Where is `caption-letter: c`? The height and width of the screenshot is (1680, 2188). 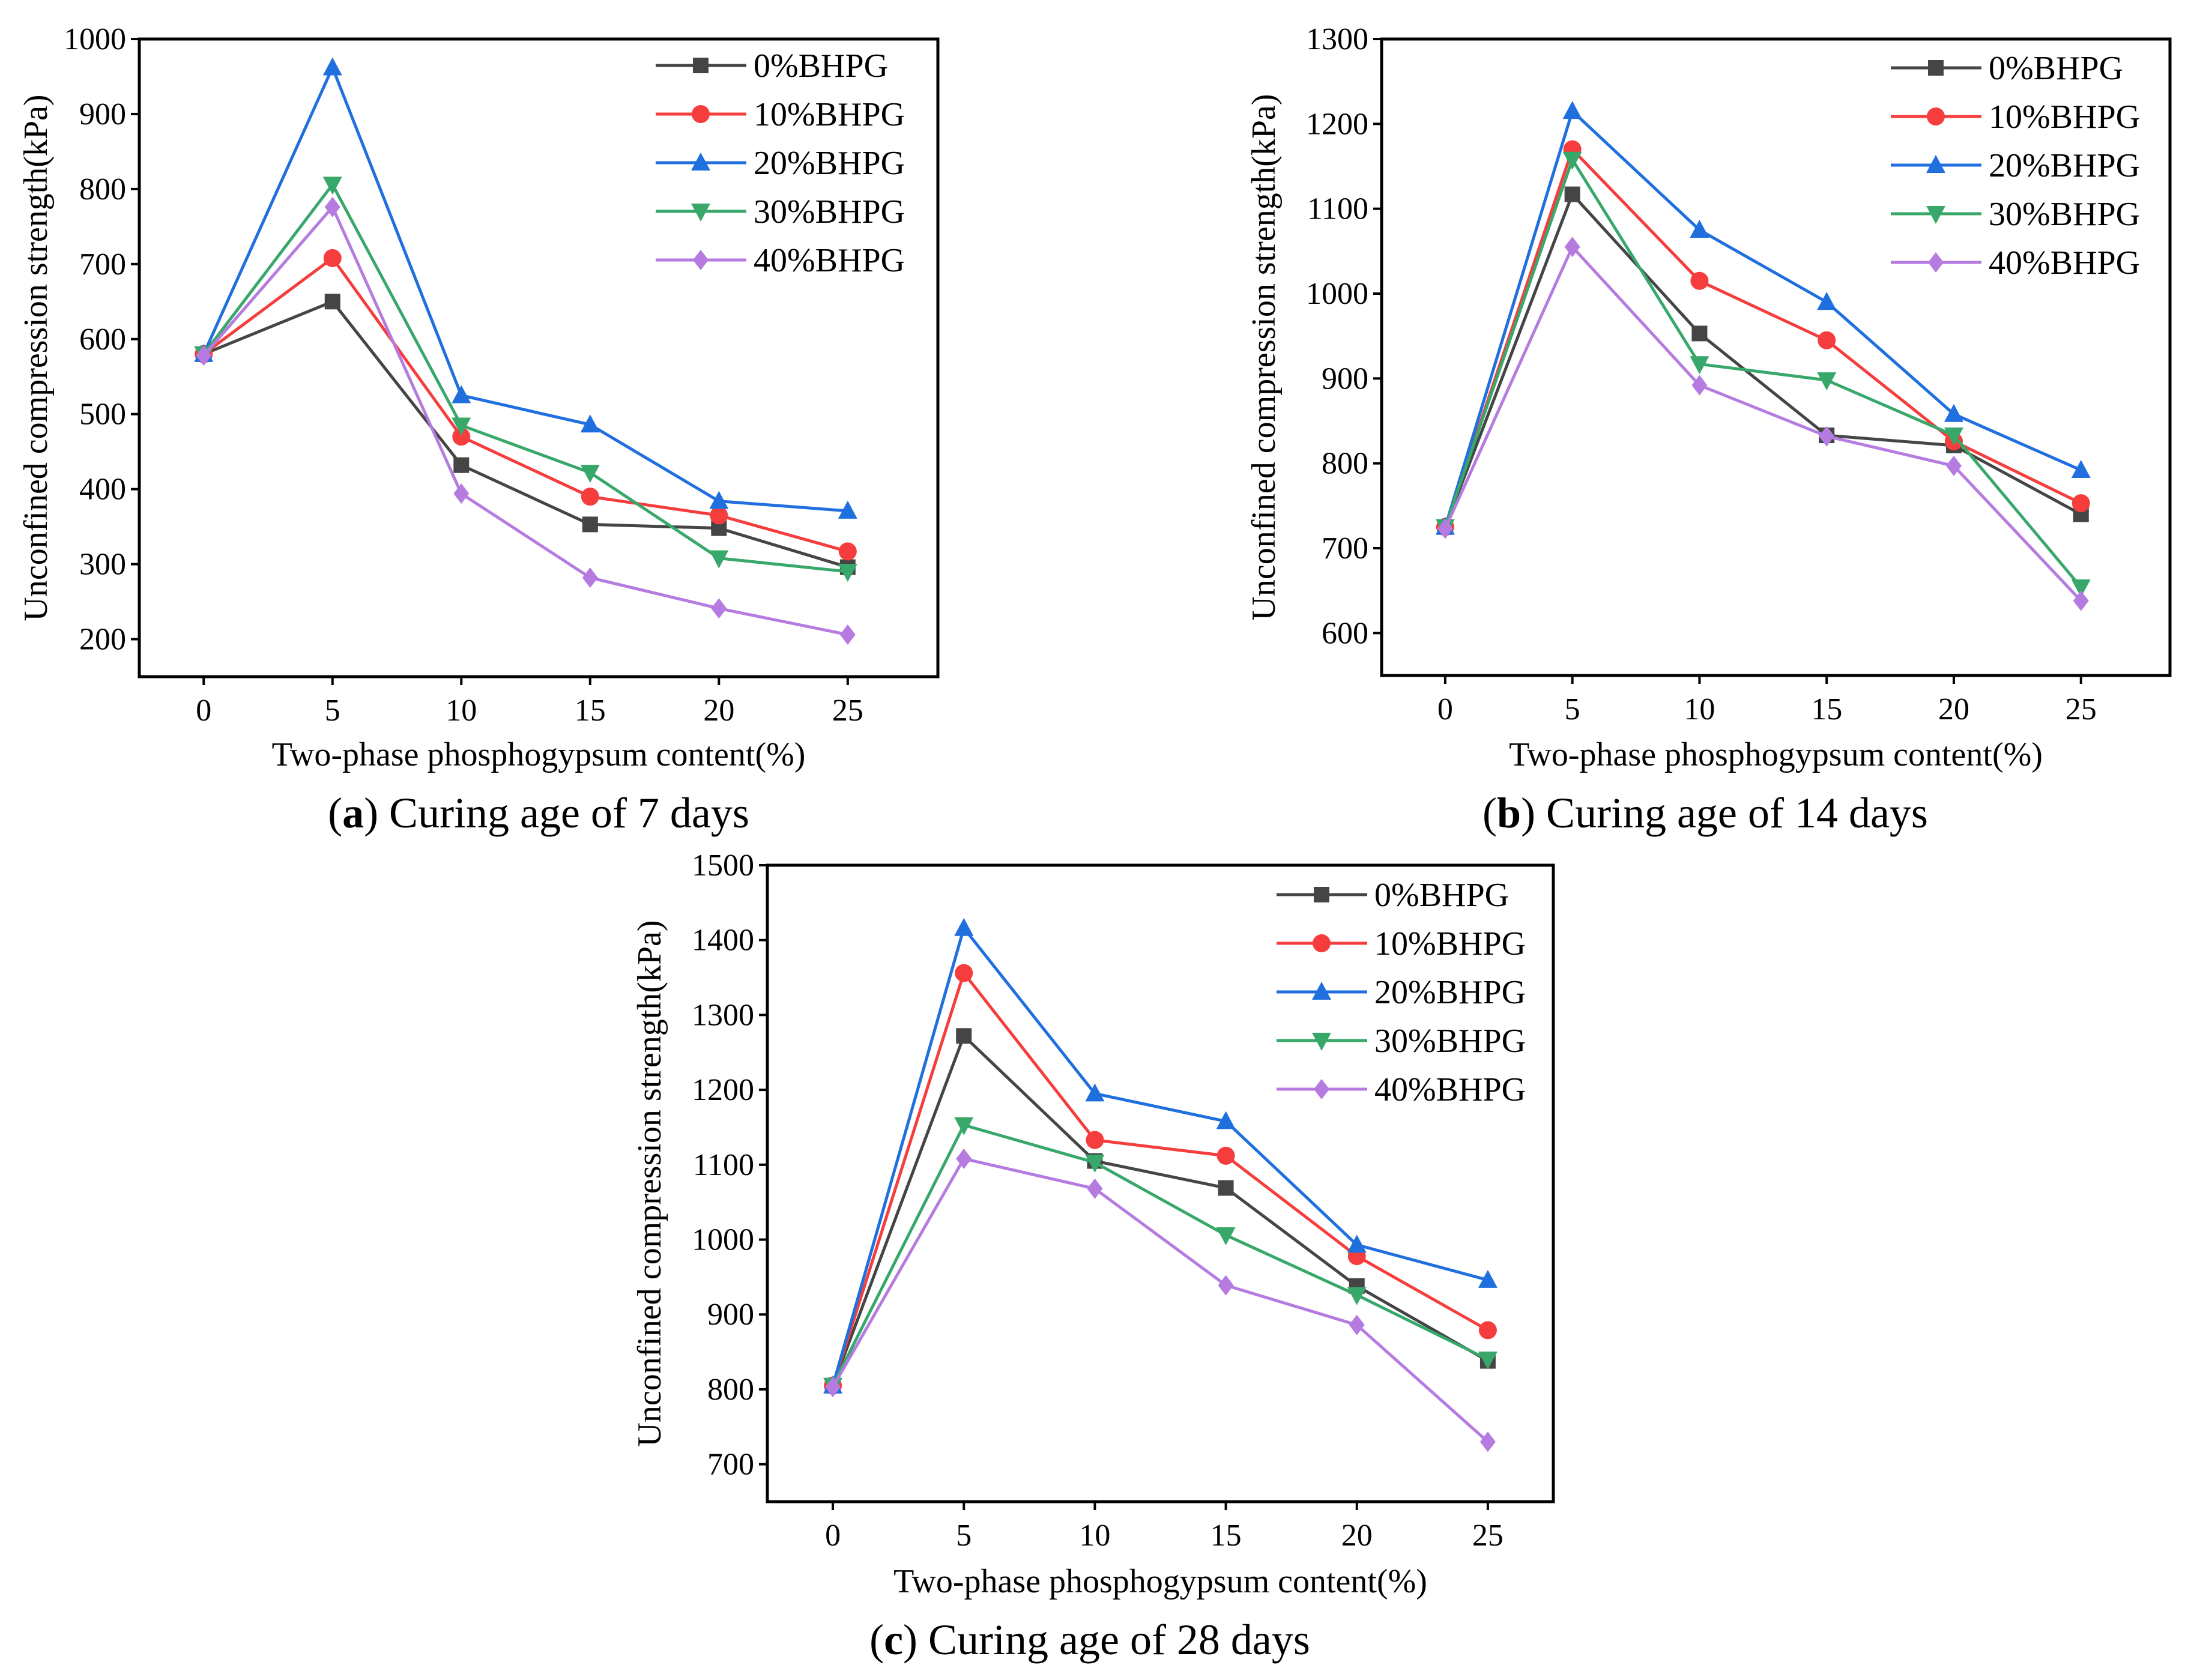 caption-letter: c is located at coordinates (893, 1640).